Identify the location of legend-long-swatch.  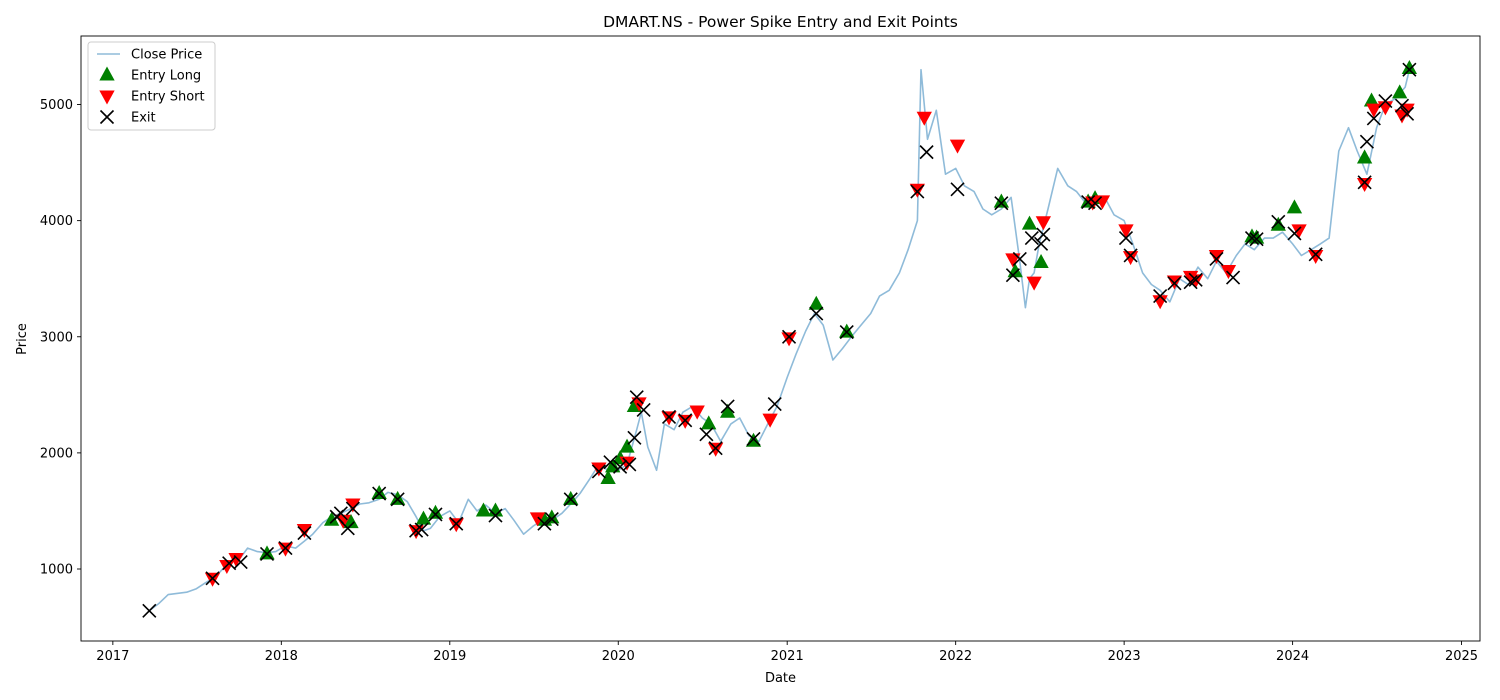
(107, 73).